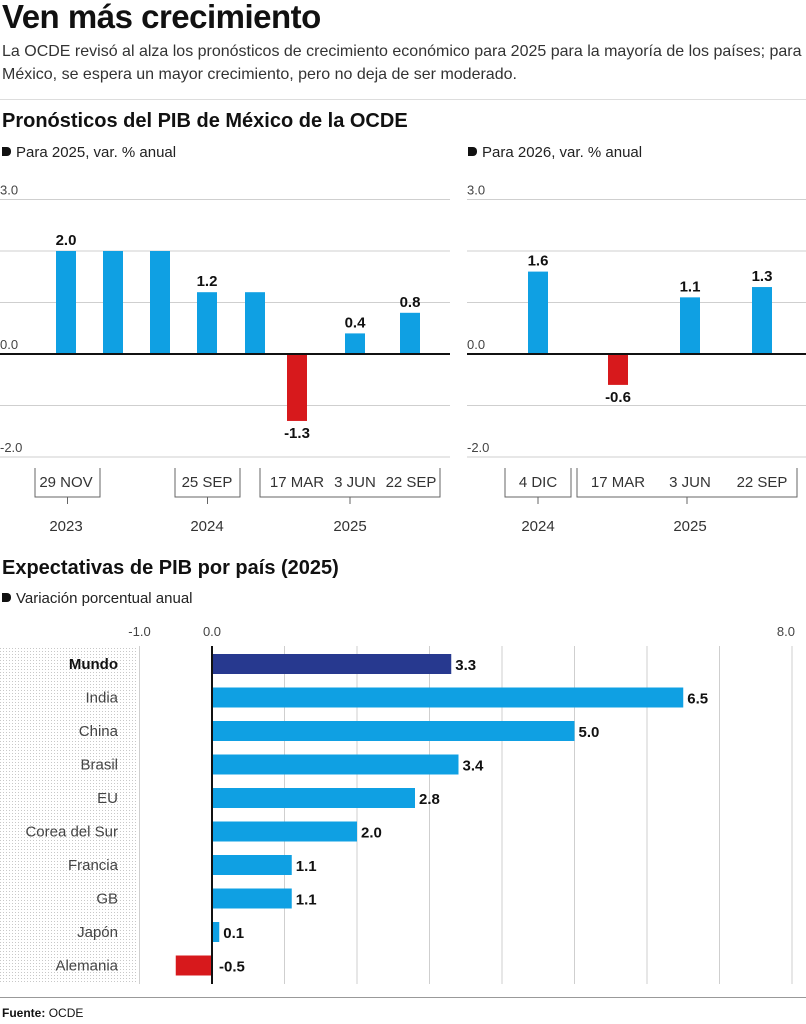 The width and height of the screenshot is (806, 1024). What do you see at coordinates (232, 967) in the screenshot?
I see `data-label: -0.5` at bounding box center [232, 967].